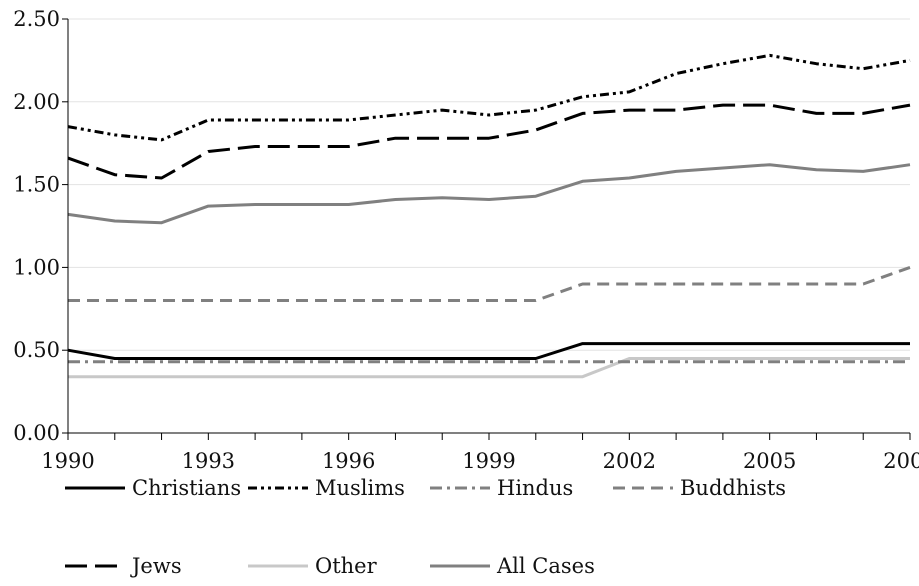 The image size is (919, 586). What do you see at coordinates (629, 461) in the screenshot?
I see `x-tick-label: 2002` at bounding box center [629, 461].